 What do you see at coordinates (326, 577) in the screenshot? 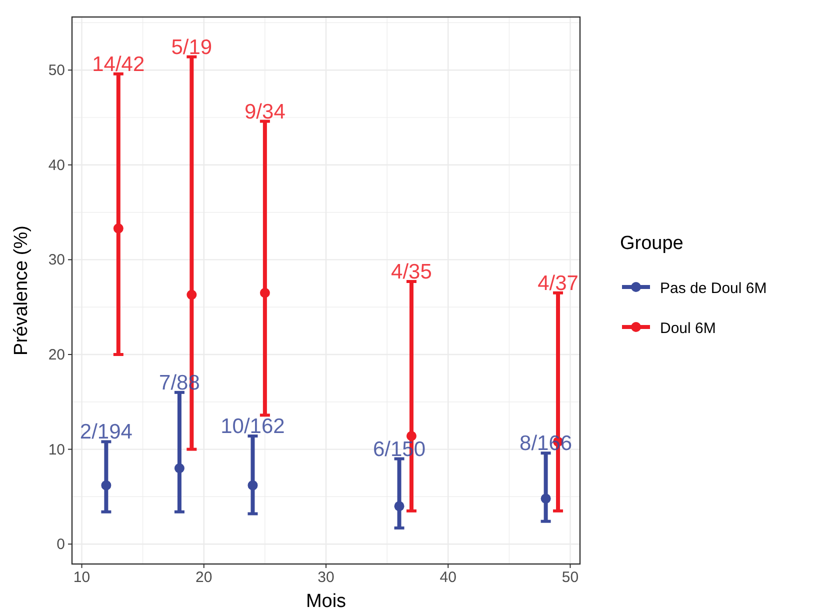
I see `x-tick-label: 30` at bounding box center [326, 577].